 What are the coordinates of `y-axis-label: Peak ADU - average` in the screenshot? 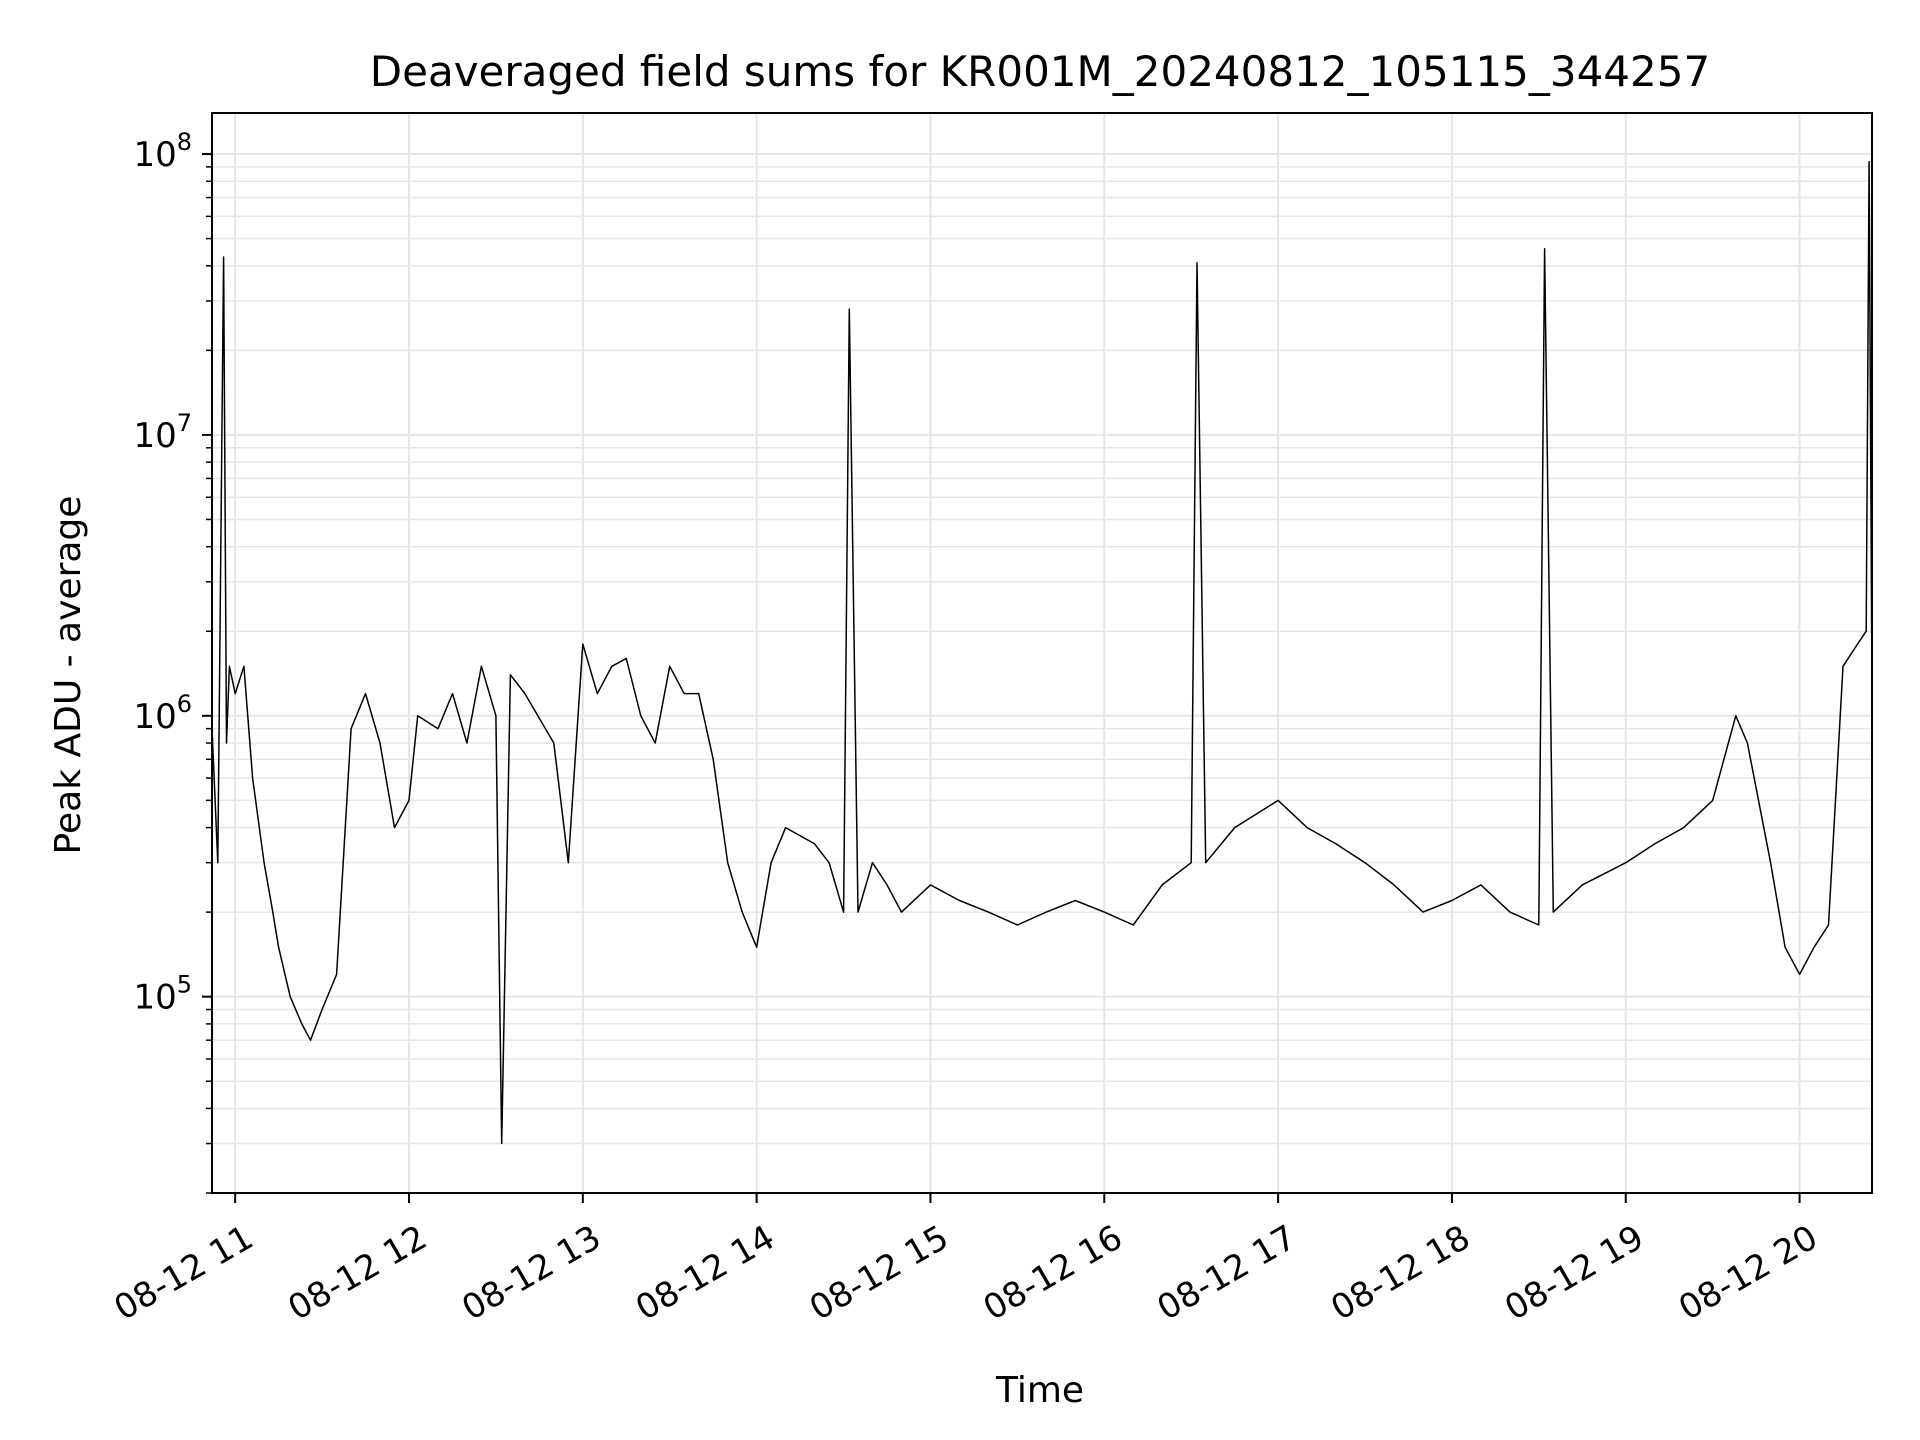 It's located at (68, 675).